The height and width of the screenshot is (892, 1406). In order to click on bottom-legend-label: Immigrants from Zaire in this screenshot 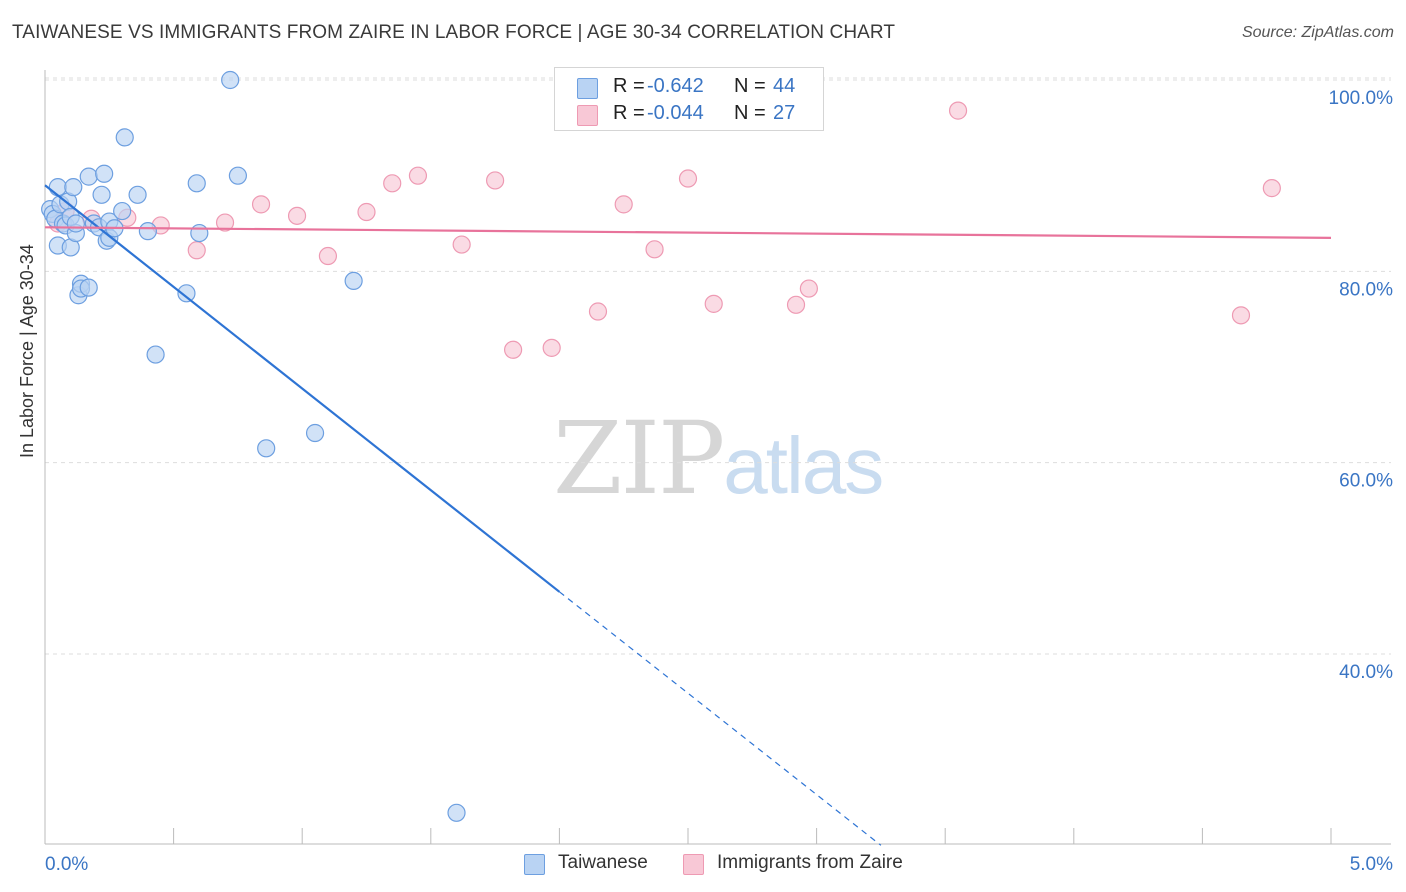, I will do `click(810, 862)`.